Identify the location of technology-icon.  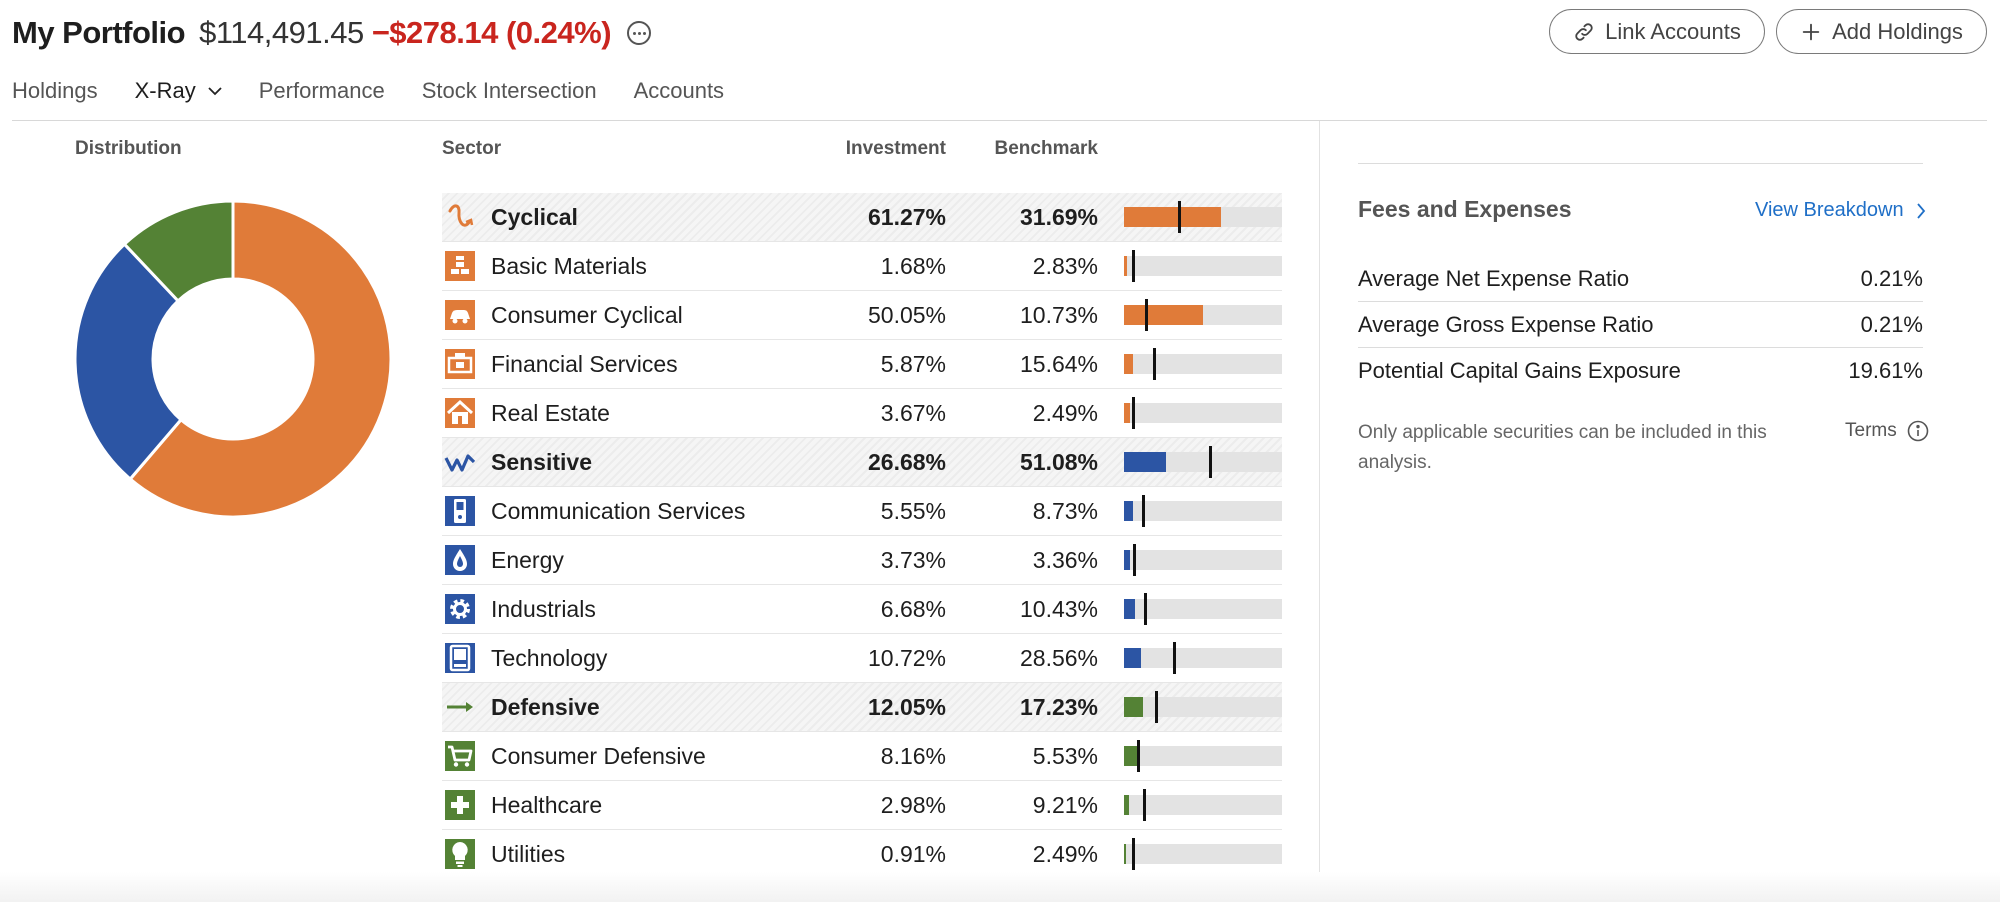
(460, 658).